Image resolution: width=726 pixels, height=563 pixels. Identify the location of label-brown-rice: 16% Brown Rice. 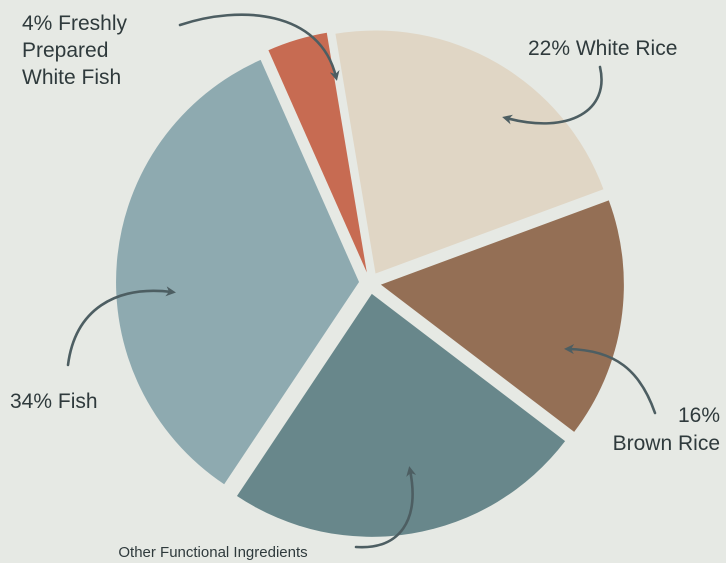
(666, 429).